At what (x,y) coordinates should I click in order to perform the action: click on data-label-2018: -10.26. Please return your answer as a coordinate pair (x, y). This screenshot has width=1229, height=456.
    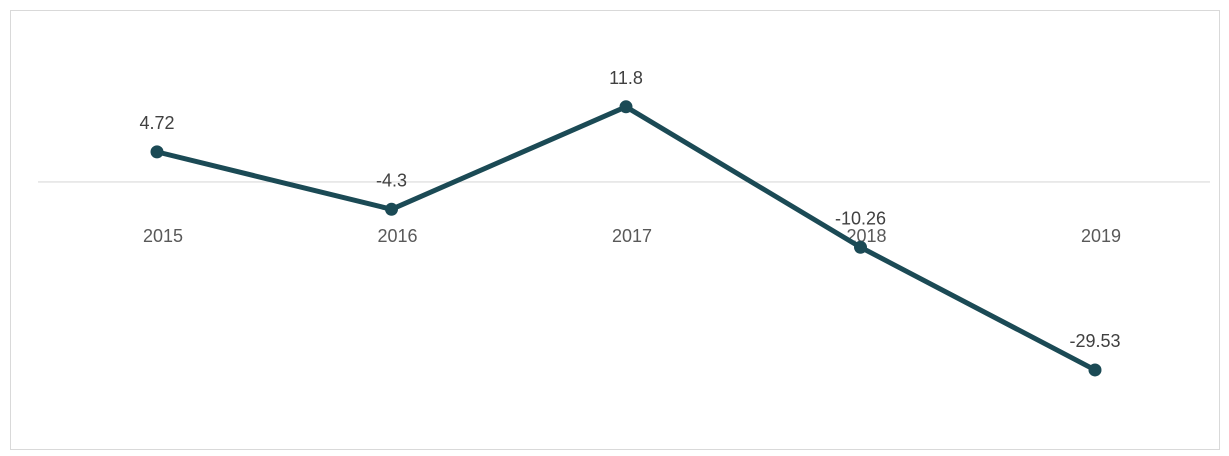
    Looking at the image, I should click on (860, 218).